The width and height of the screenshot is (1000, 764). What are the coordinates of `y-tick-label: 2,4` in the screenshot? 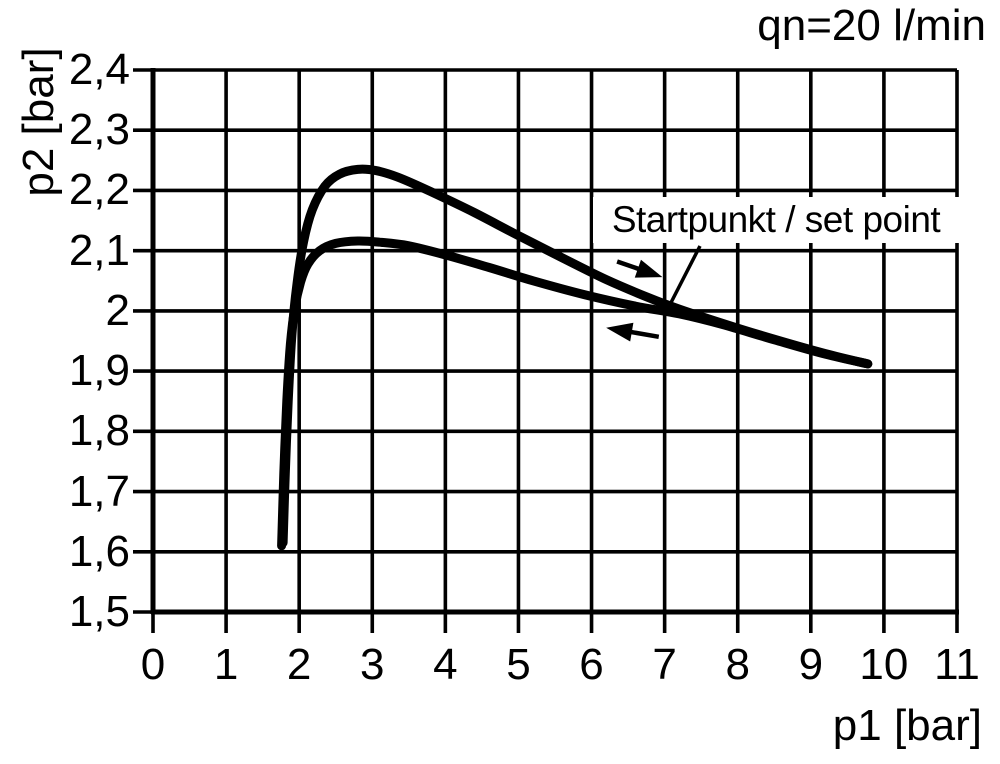 It's located at (99, 69).